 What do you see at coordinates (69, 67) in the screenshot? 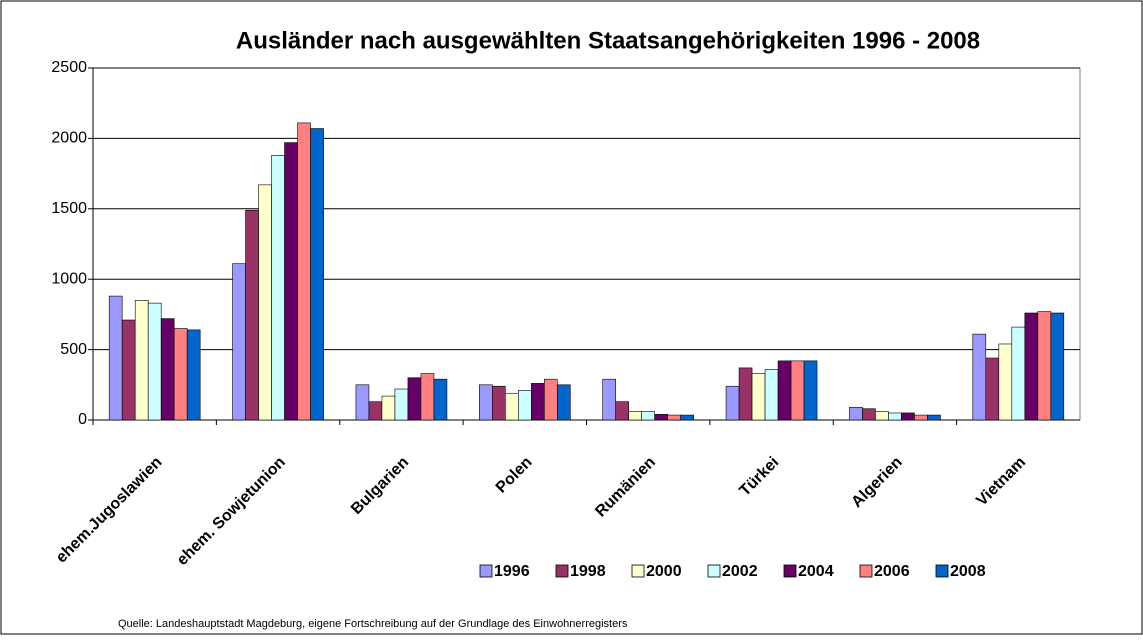
I see `y-tick-label: 2500` at bounding box center [69, 67].